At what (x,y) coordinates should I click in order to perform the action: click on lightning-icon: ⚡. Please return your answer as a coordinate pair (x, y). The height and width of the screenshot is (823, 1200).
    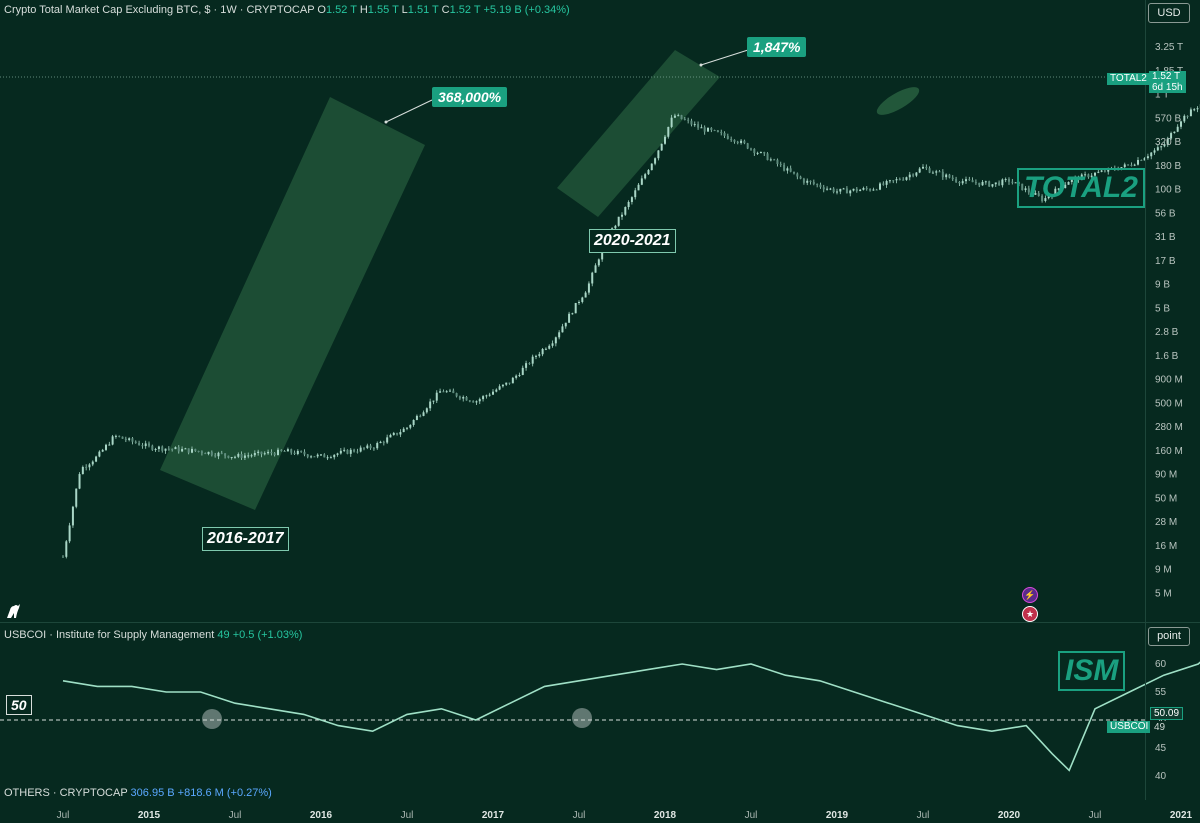
    Looking at the image, I should click on (1030, 595).